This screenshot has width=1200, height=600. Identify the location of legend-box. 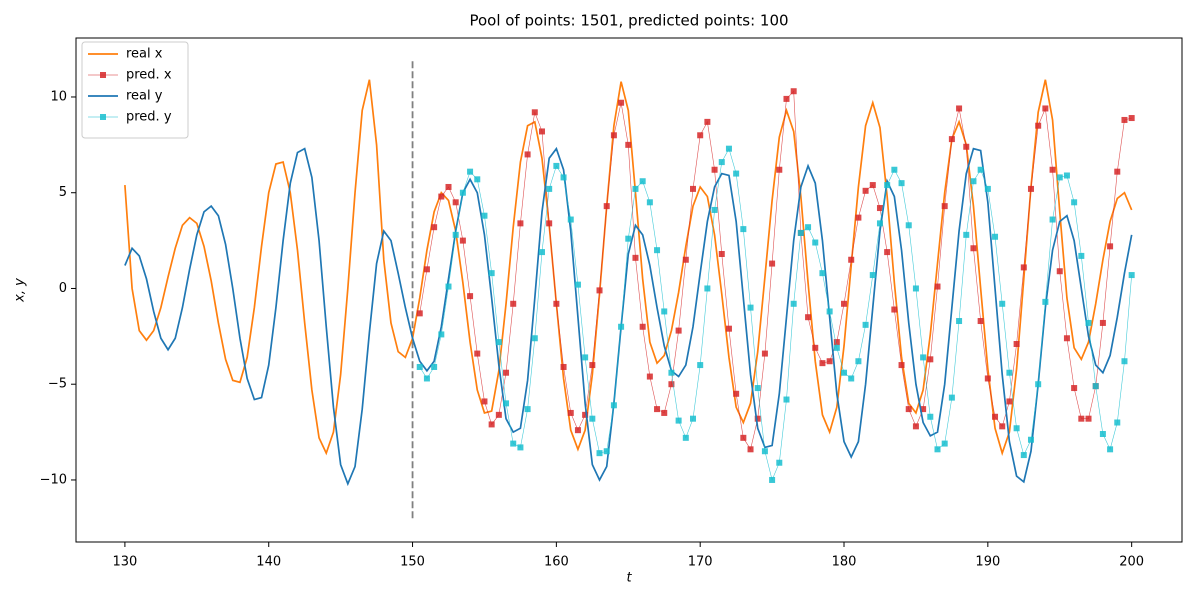
(135, 90).